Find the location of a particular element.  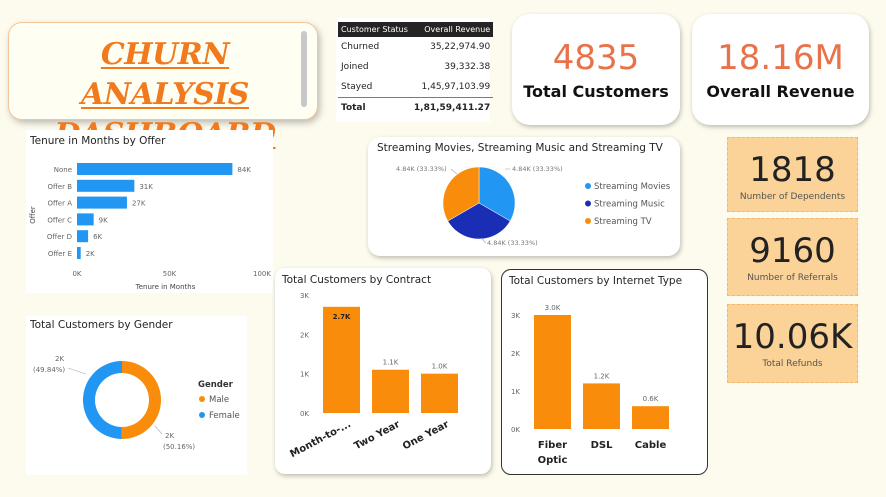

legend-label: Male is located at coordinates (219, 400).